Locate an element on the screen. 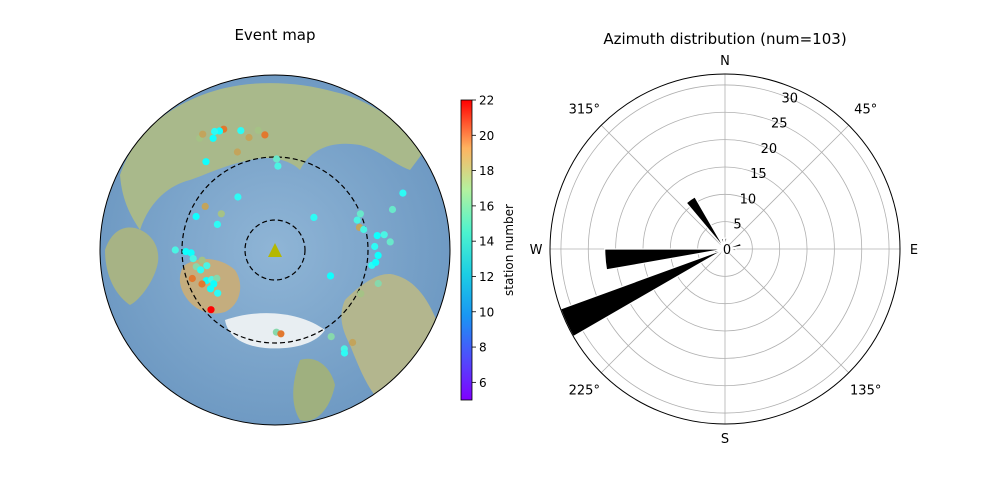 The width and height of the screenshot is (1000, 500). polar-r-tick-label: 15 is located at coordinates (758, 174).